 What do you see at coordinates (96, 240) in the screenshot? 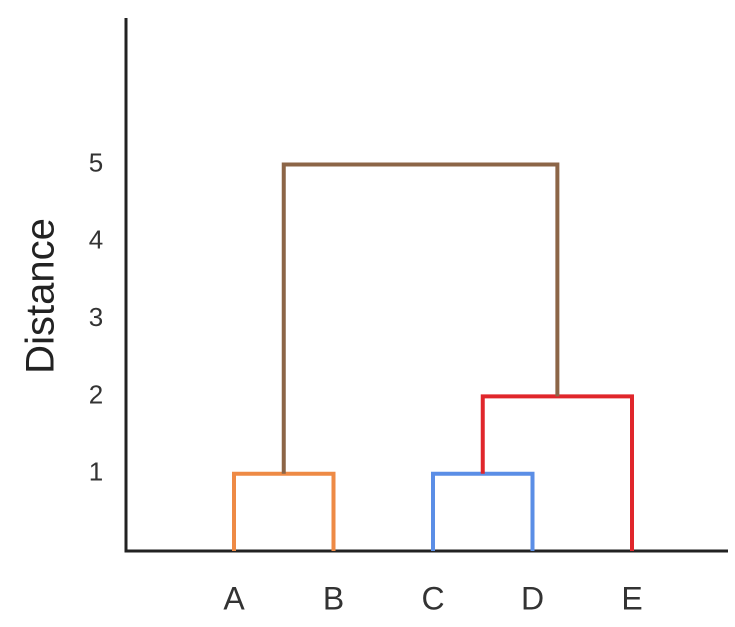
I see `y-tick-label-4: 4` at bounding box center [96, 240].